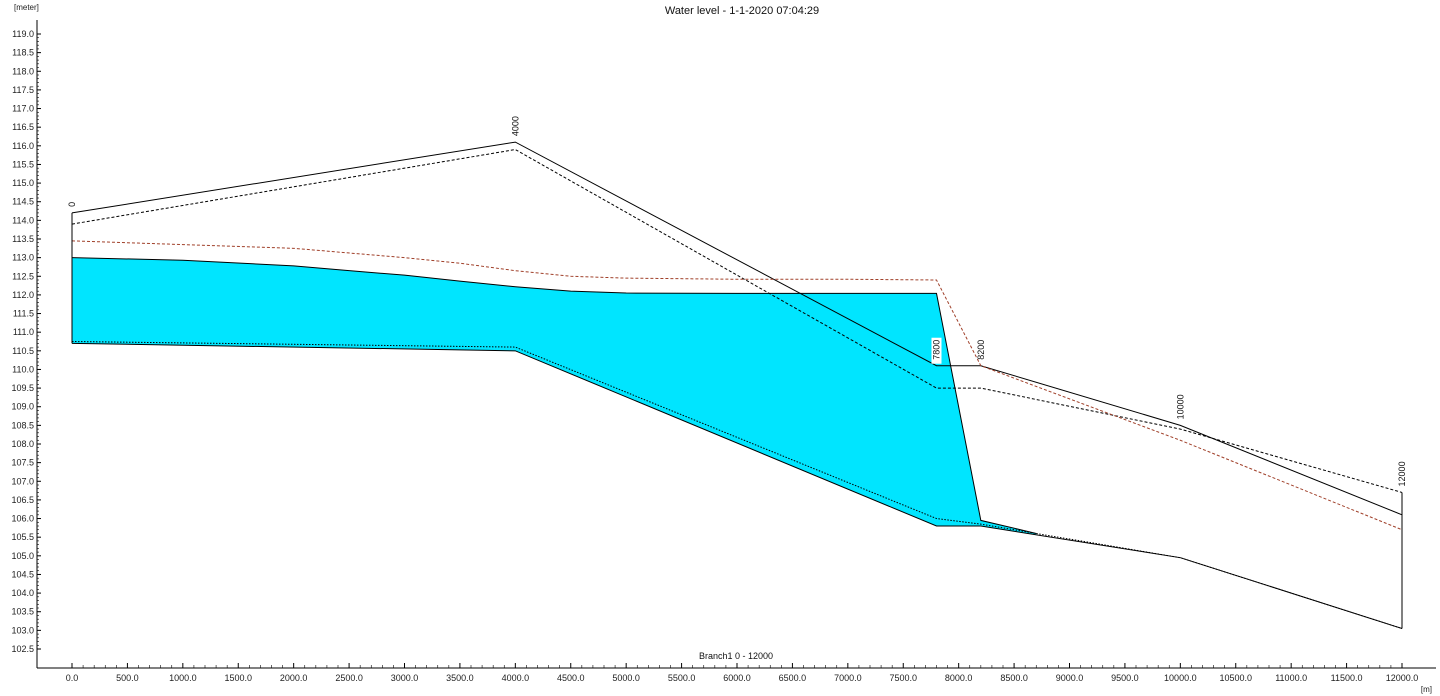 The image size is (1440, 696). What do you see at coordinates (1426, 689) in the screenshot?
I see `x-axis-unit: [m]` at bounding box center [1426, 689].